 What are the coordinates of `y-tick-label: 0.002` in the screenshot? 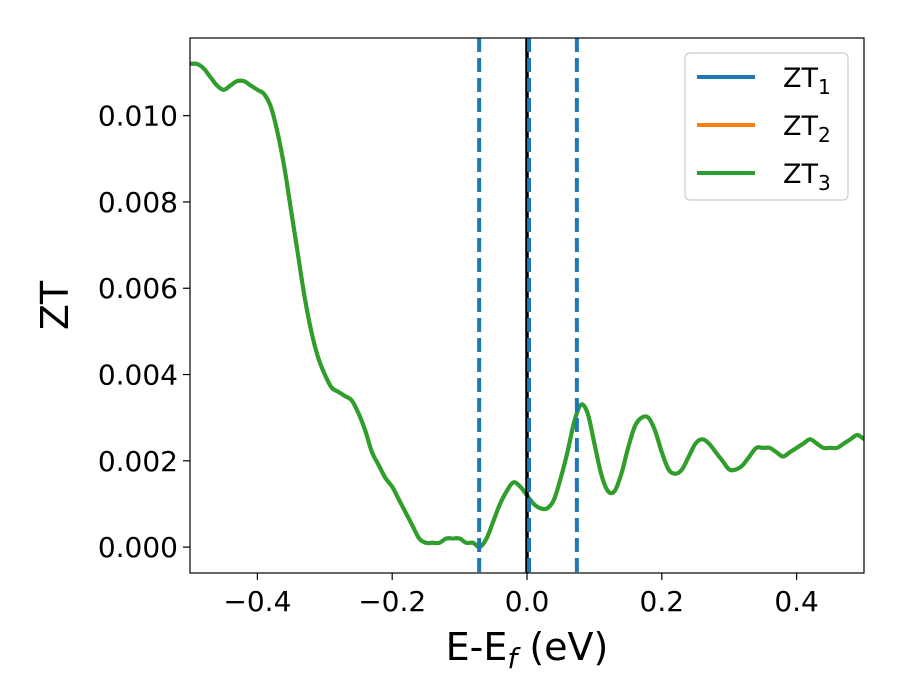 It's located at (138, 461).